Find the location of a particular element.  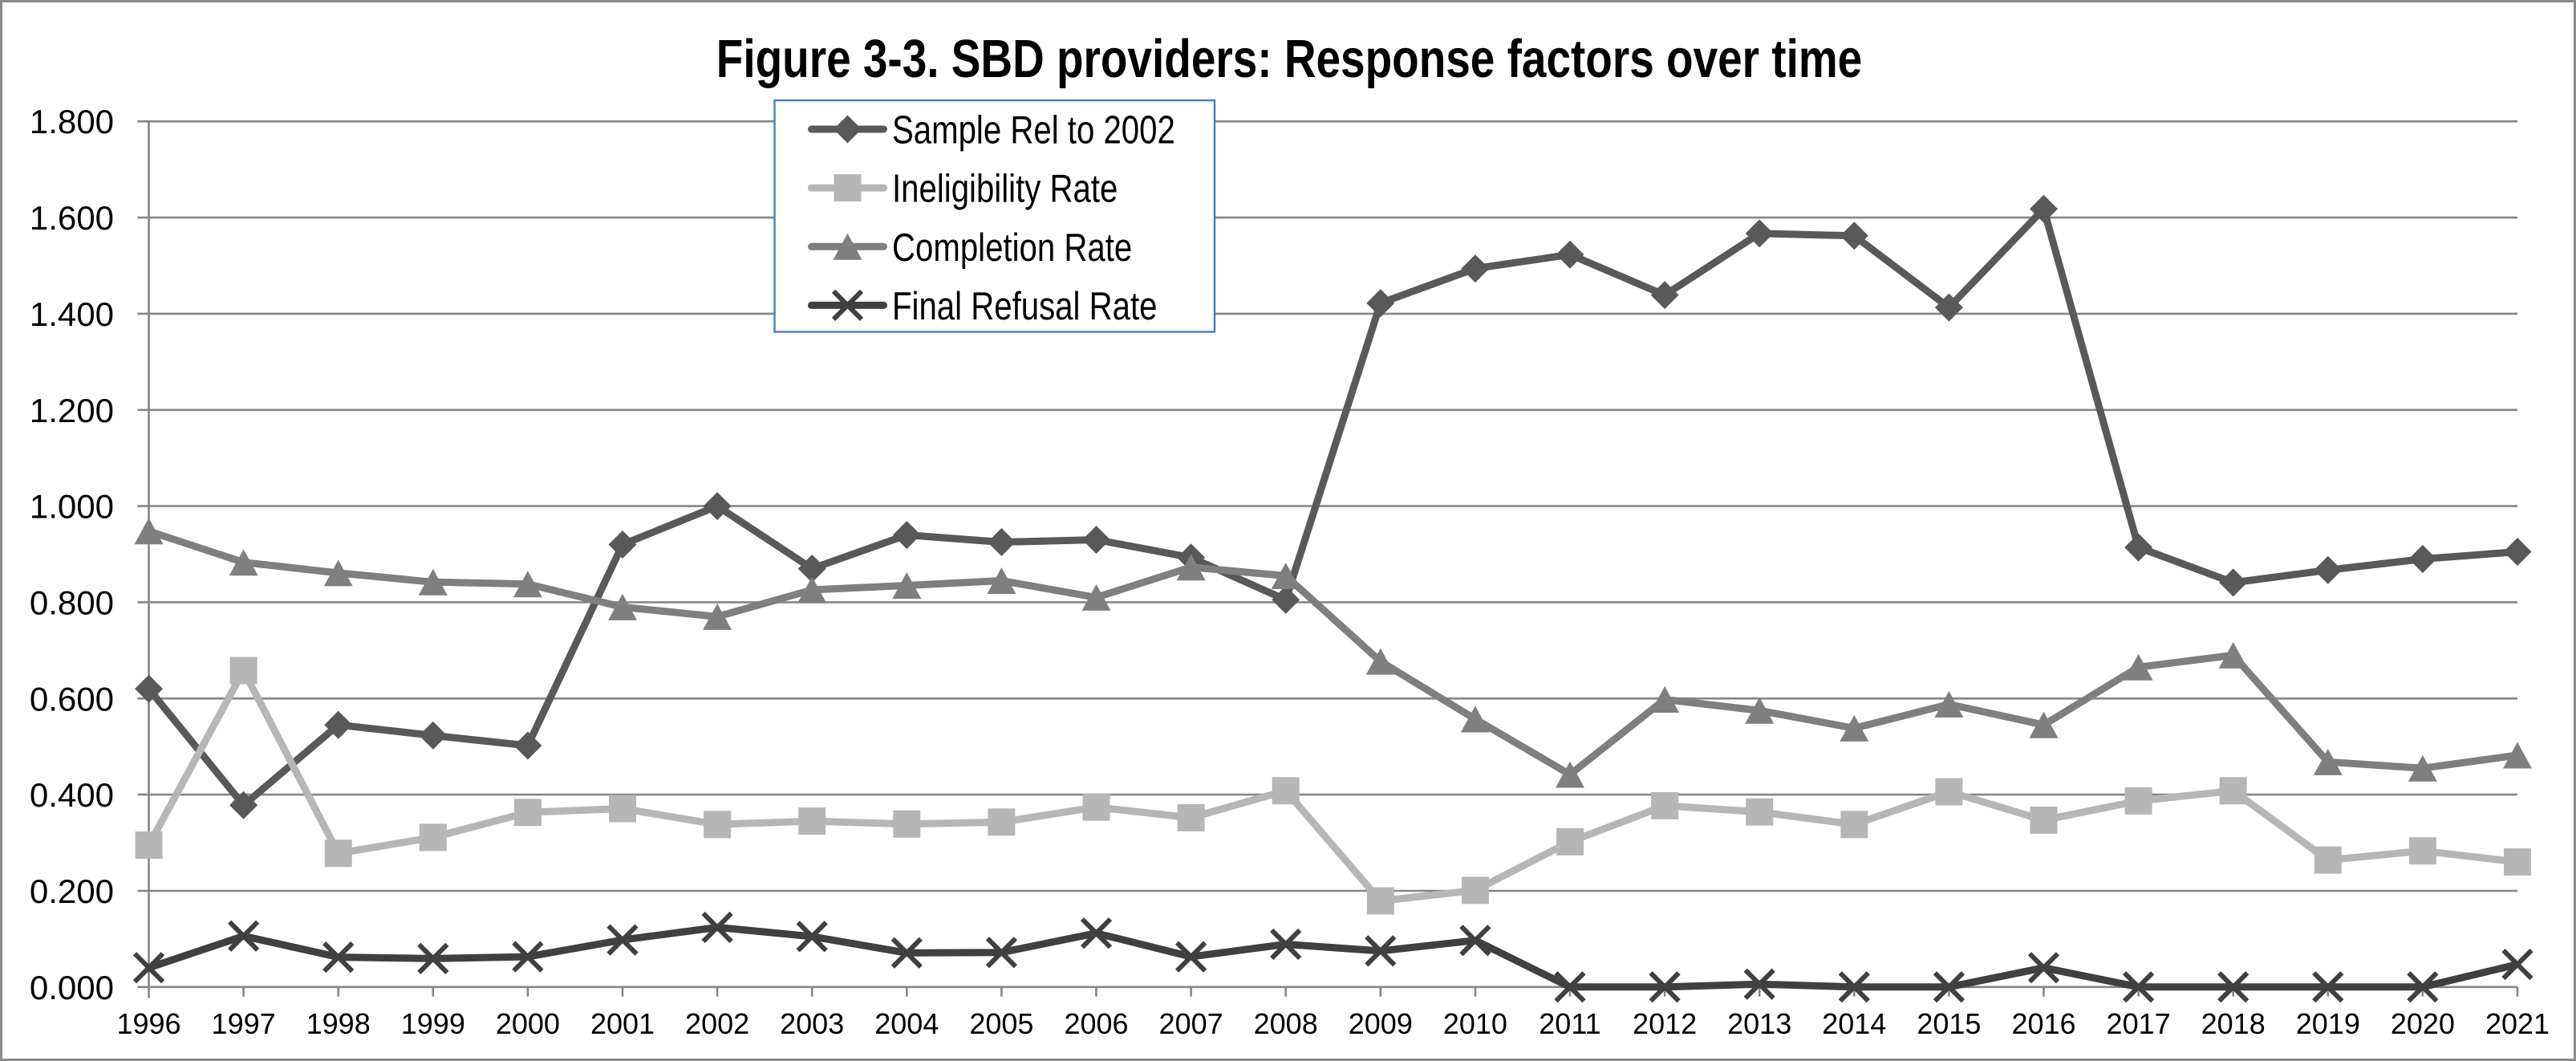

svg-text: 2019 is located at coordinates (2328, 1023).